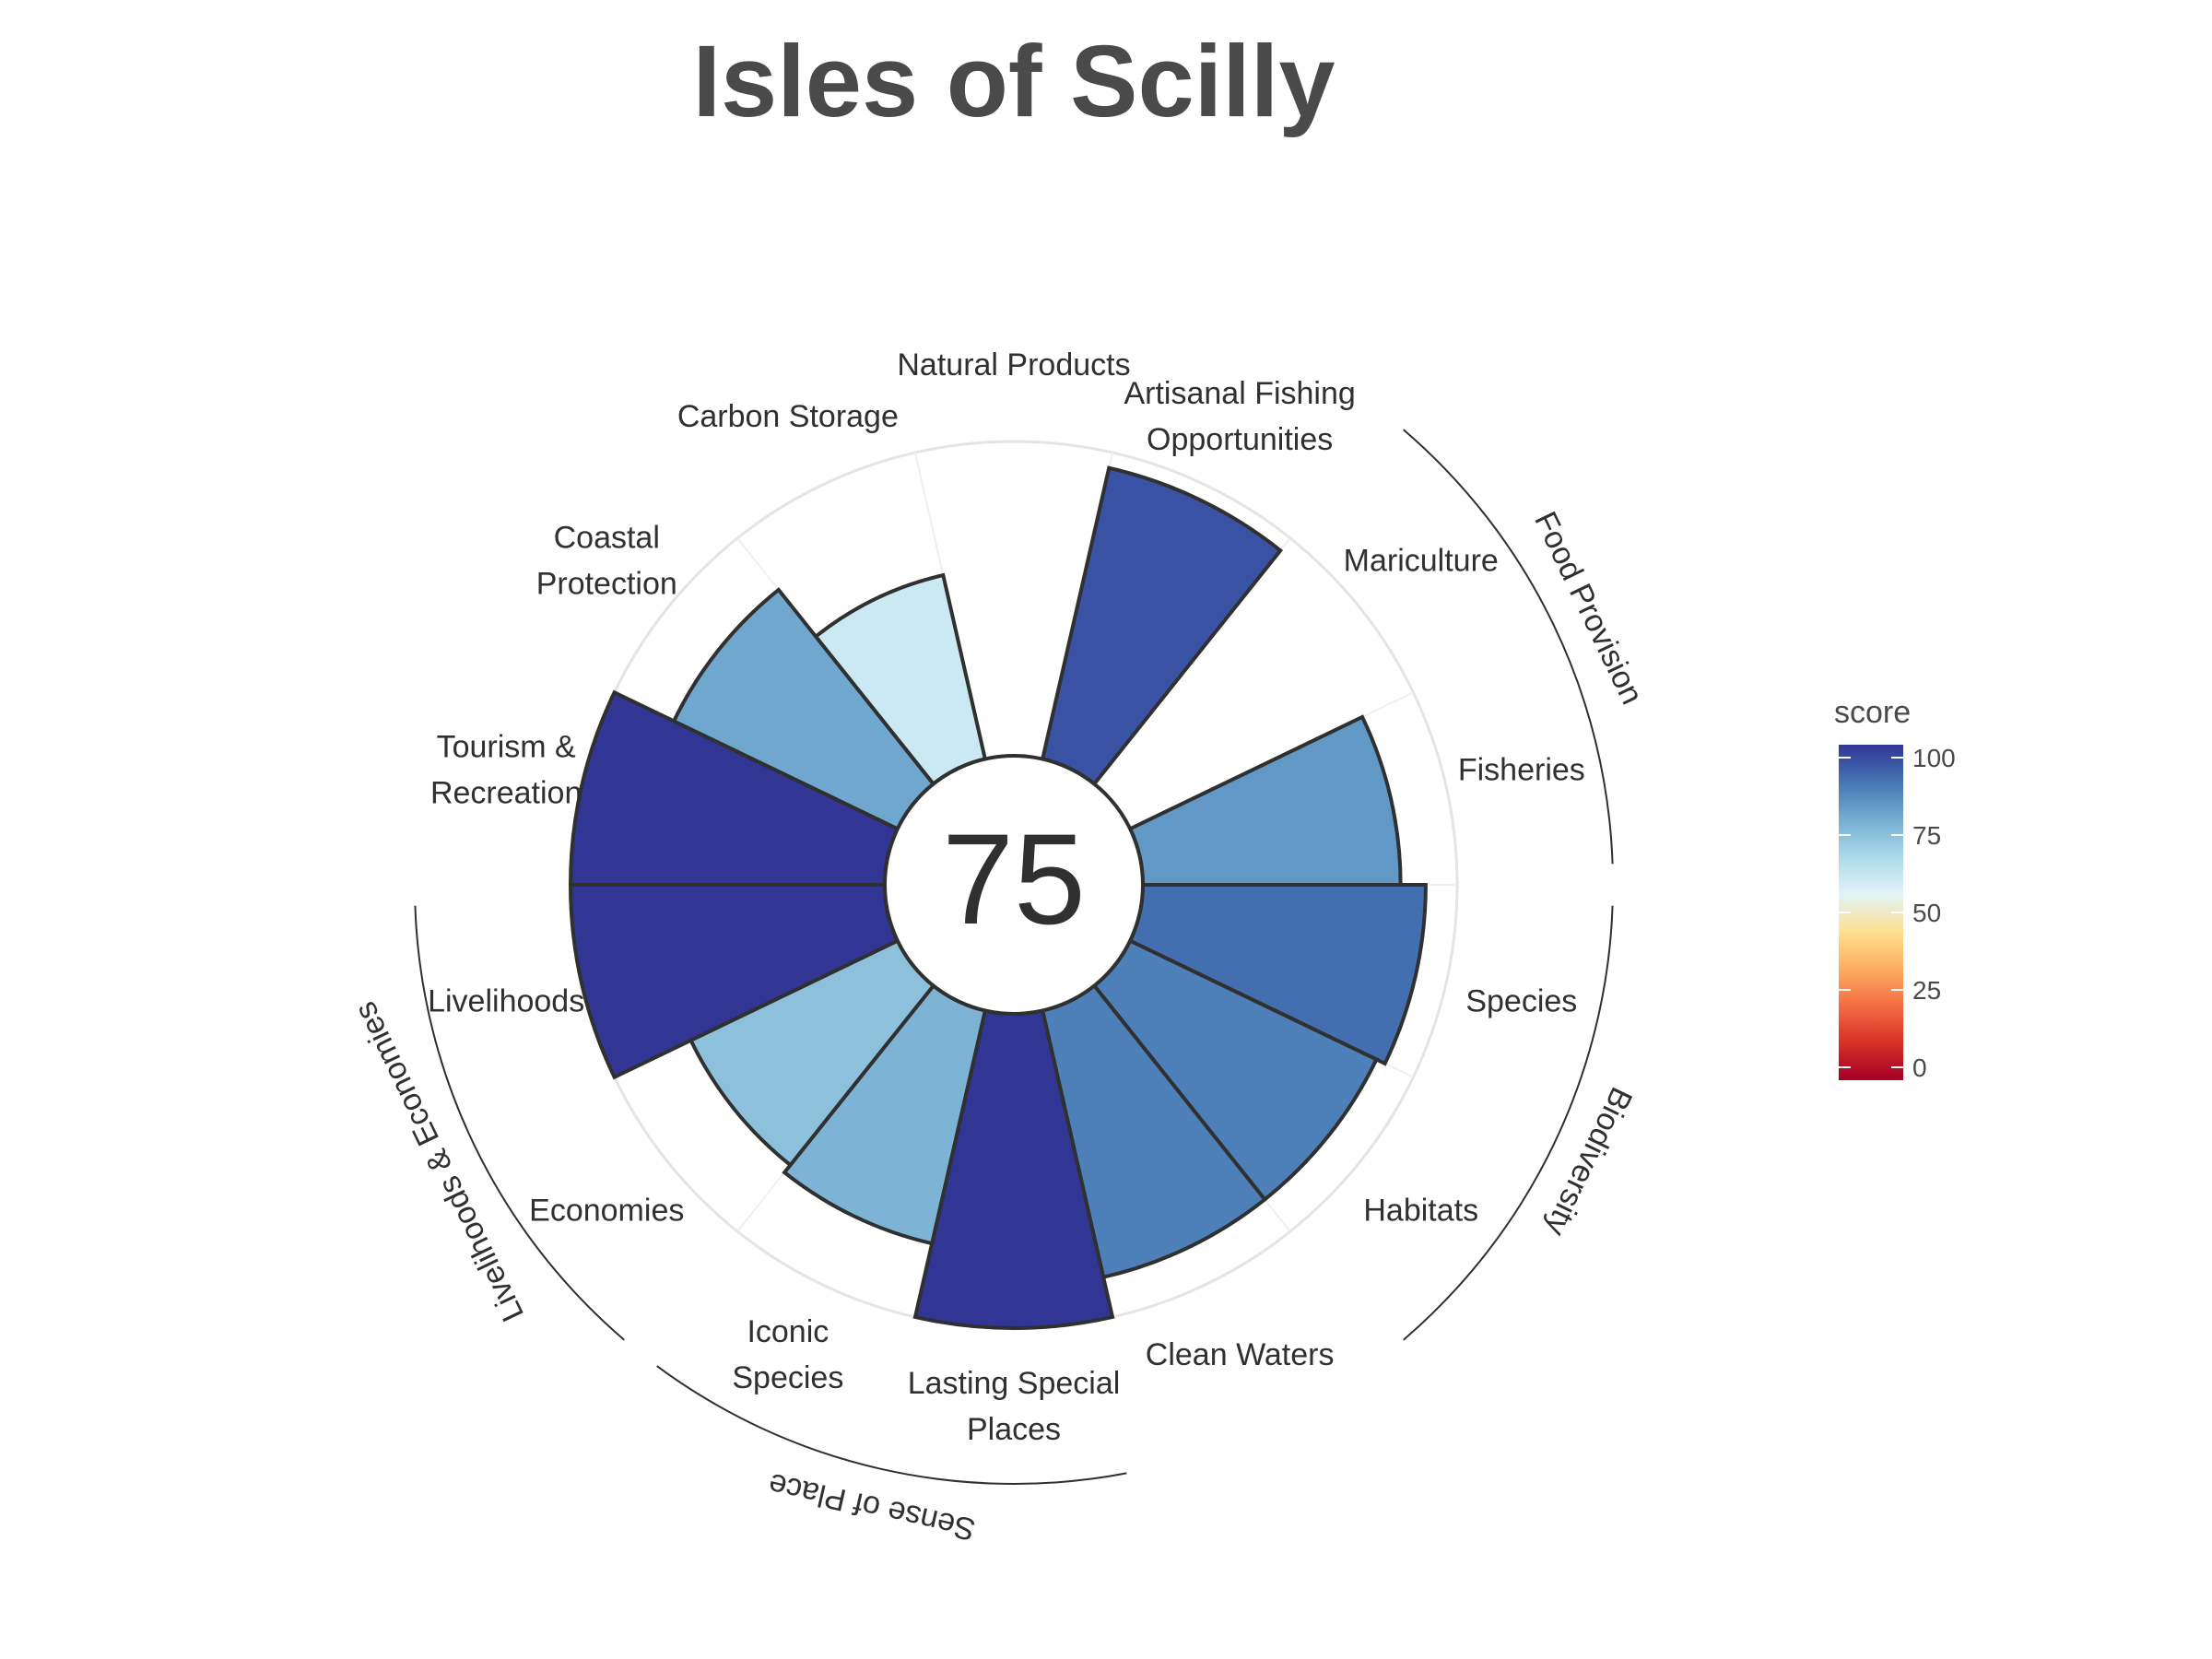 The image size is (2212, 1659). Describe the element at coordinates (1521, 769) in the screenshot. I see `goal-label: Fisheries` at that location.